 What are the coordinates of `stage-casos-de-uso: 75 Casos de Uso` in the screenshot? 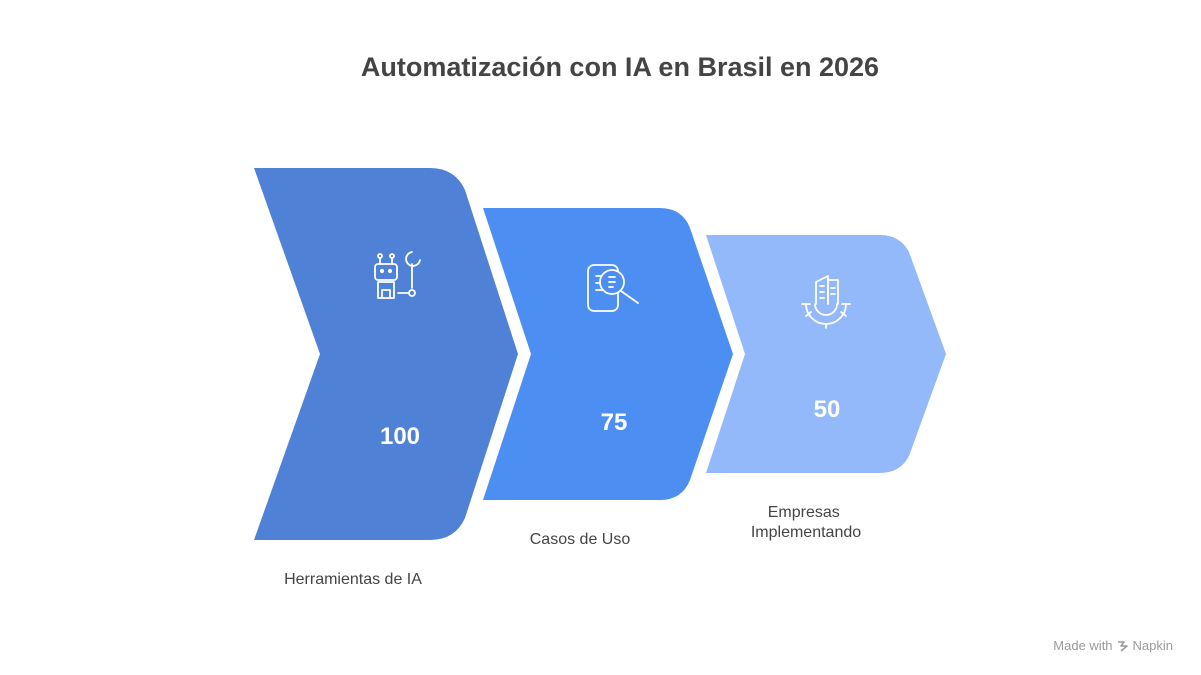 It's located at (608, 378).